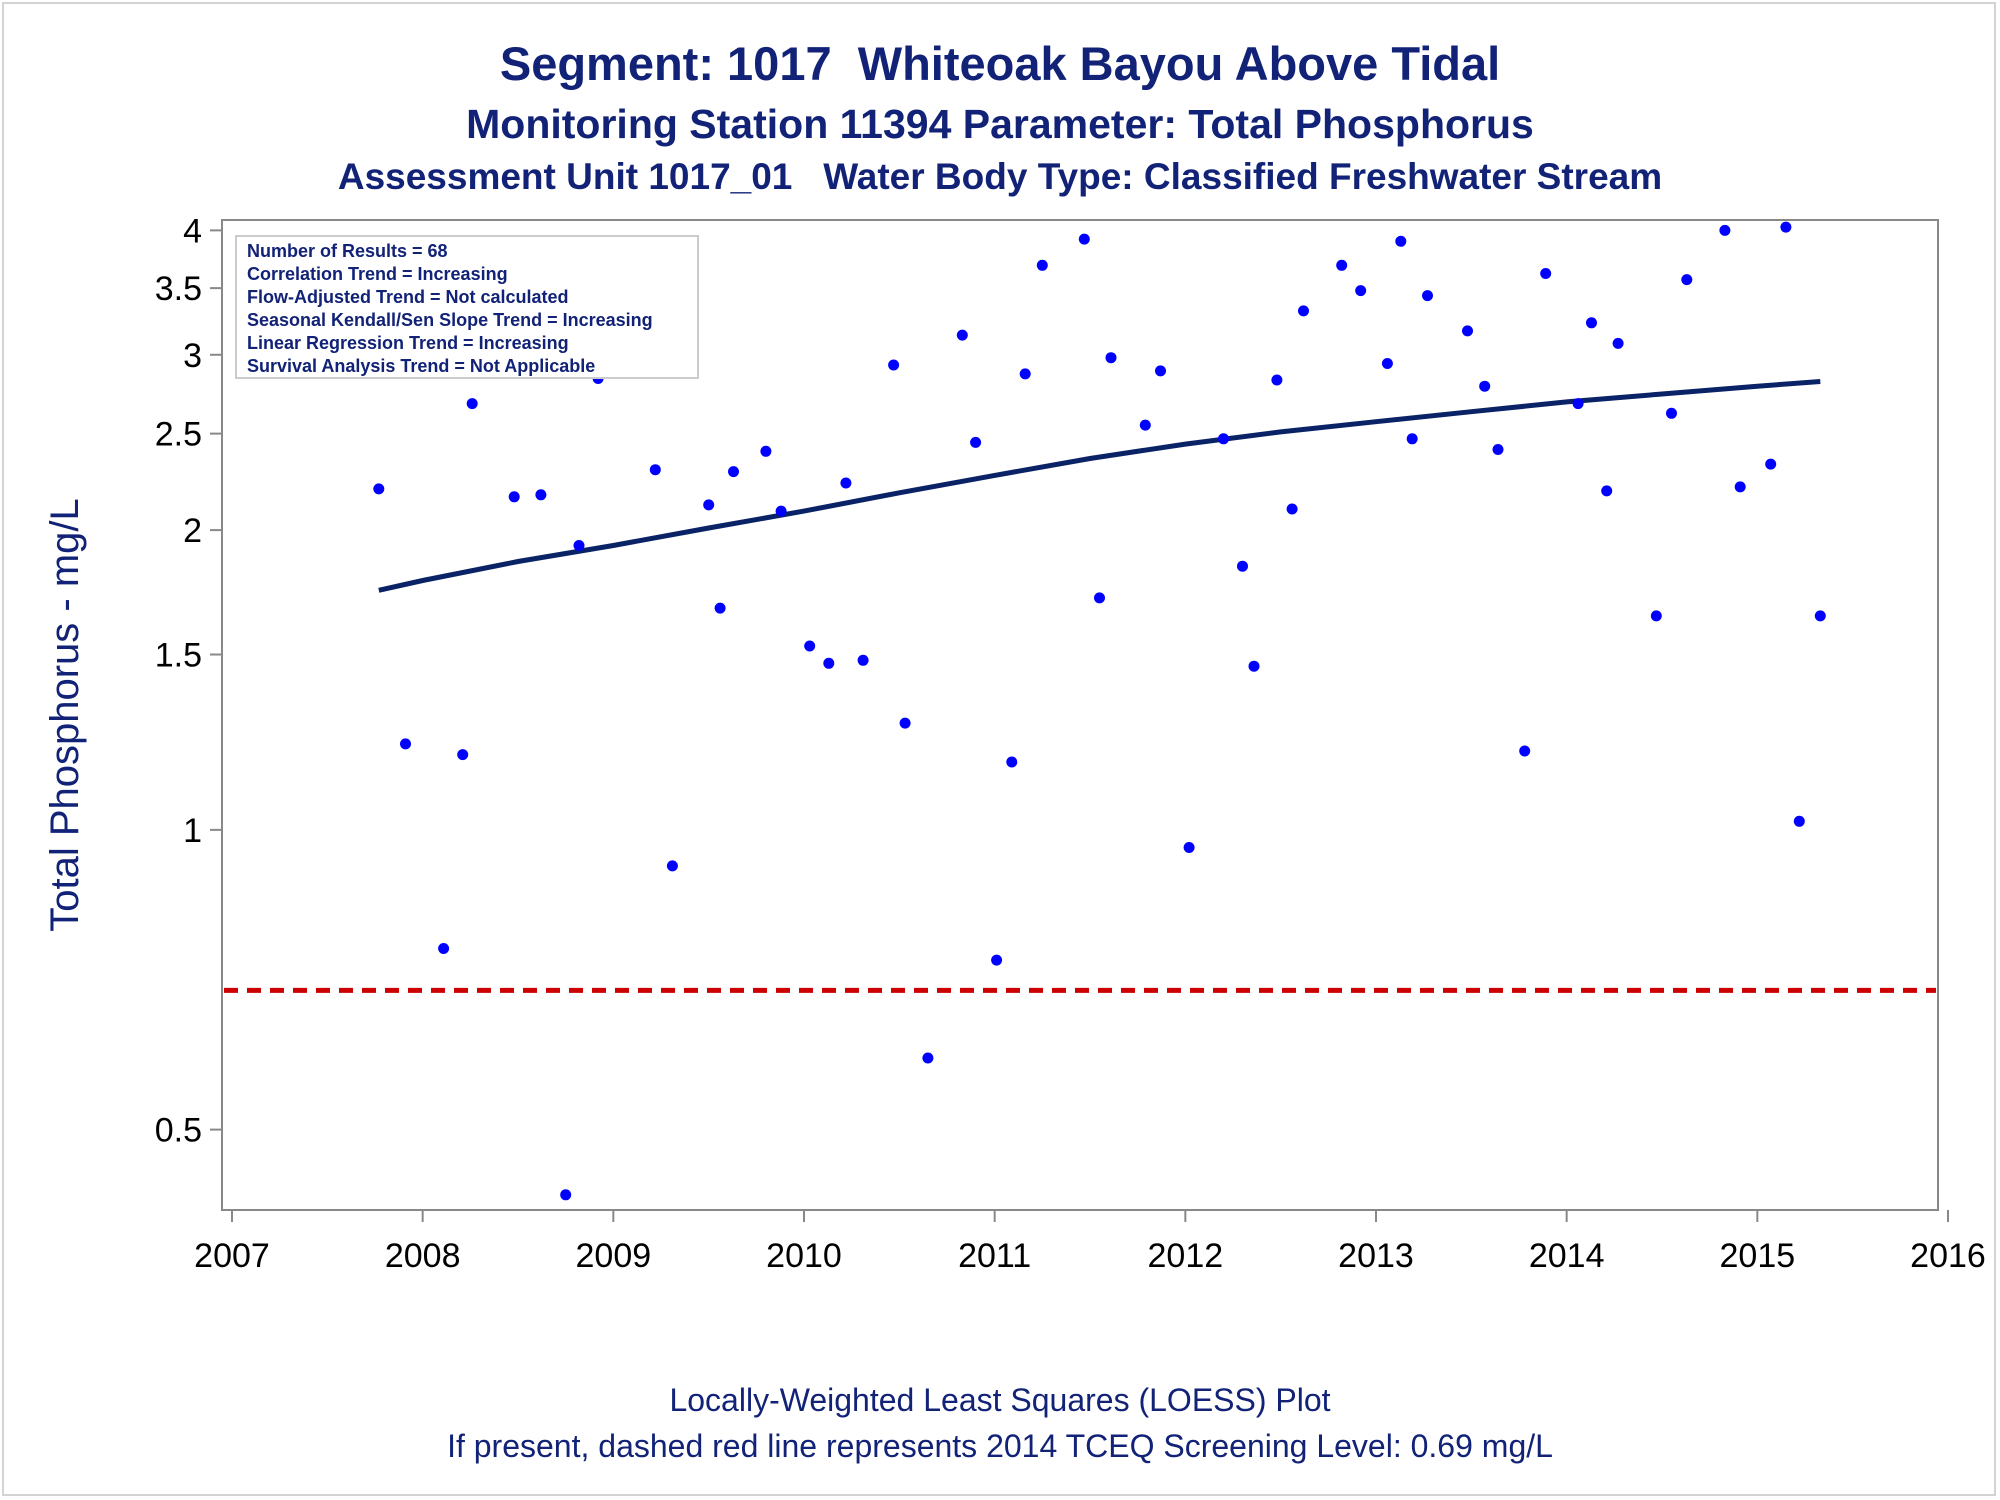 This screenshot has width=2000, height=1500. What do you see at coordinates (347, 251) in the screenshot?
I see `stats-inset-line: Number of Results = 68` at bounding box center [347, 251].